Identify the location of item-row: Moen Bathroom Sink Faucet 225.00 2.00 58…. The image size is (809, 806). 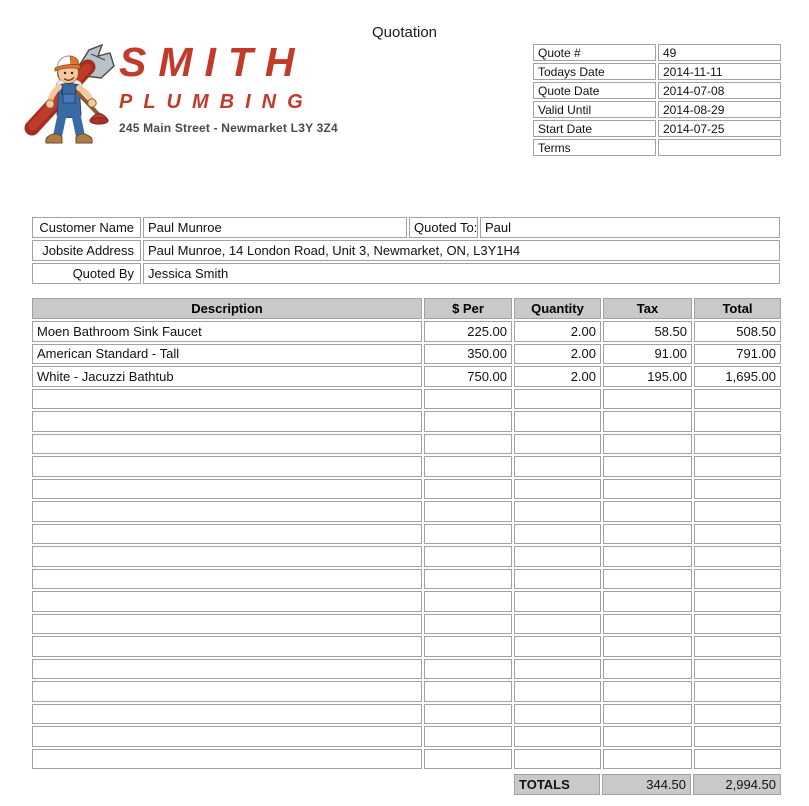
(406, 331).